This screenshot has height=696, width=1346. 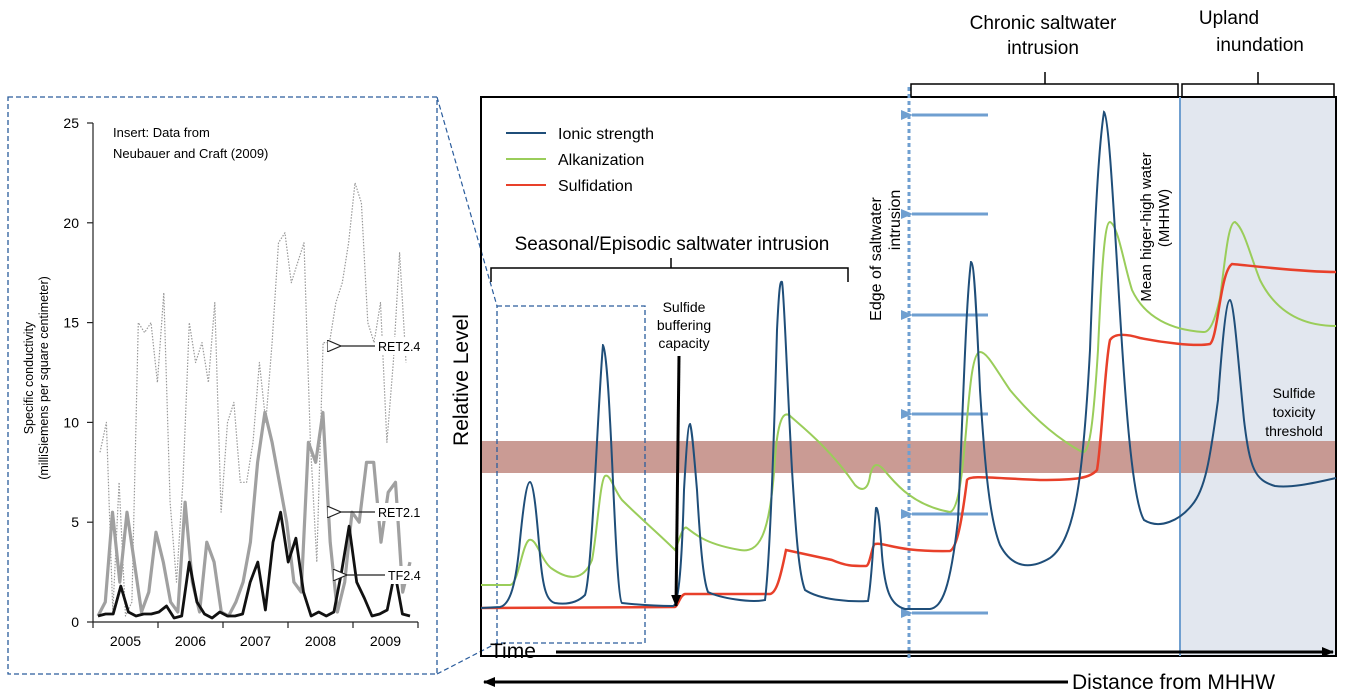 I want to click on inset-y-tick-label: 15, so click(x=71, y=323).